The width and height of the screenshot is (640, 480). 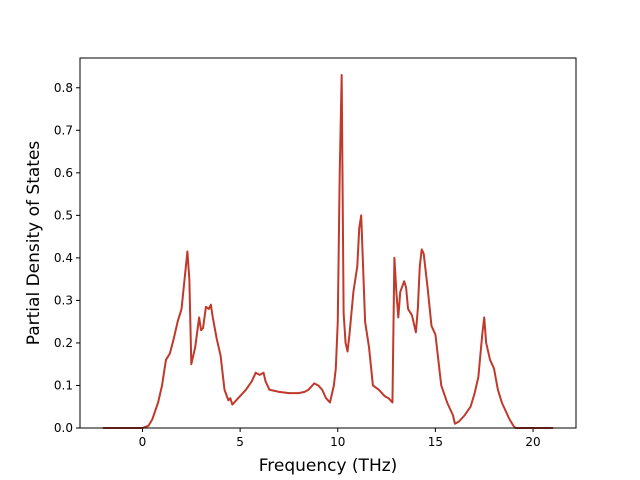 What do you see at coordinates (328, 466) in the screenshot?
I see `x-axis-label: Frequency (THz)` at bounding box center [328, 466].